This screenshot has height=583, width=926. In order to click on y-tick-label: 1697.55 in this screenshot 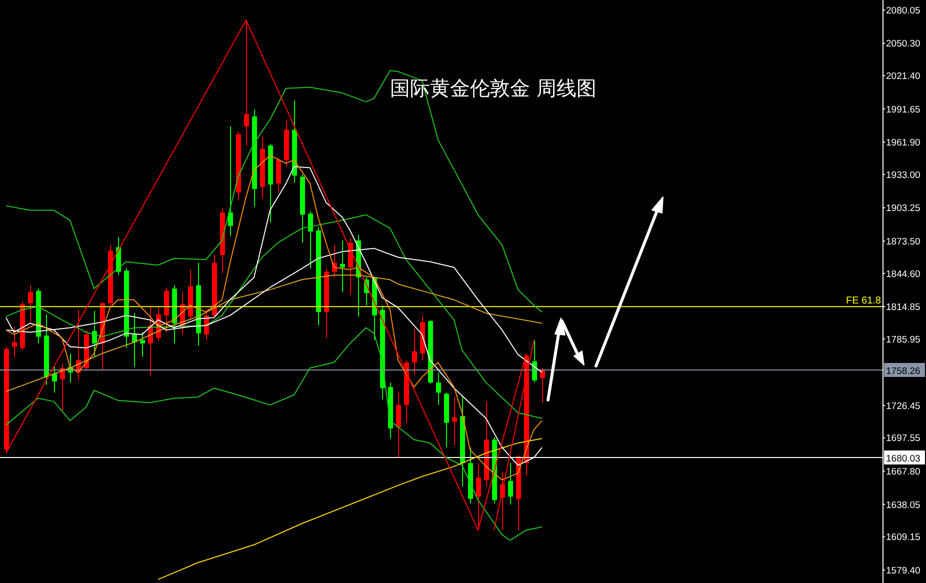, I will do `click(903, 438)`.